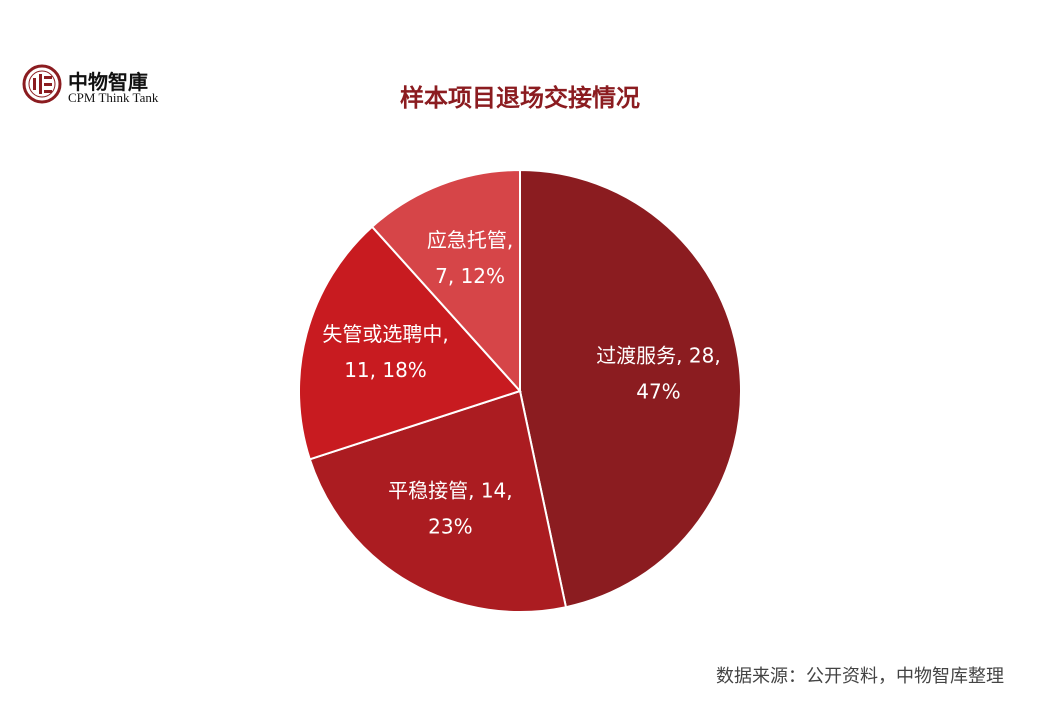 Image resolution: width=1040 pixels, height=720 pixels. Describe the element at coordinates (658, 391) in the screenshot. I see `slice-label-0-line2: 47%` at that location.